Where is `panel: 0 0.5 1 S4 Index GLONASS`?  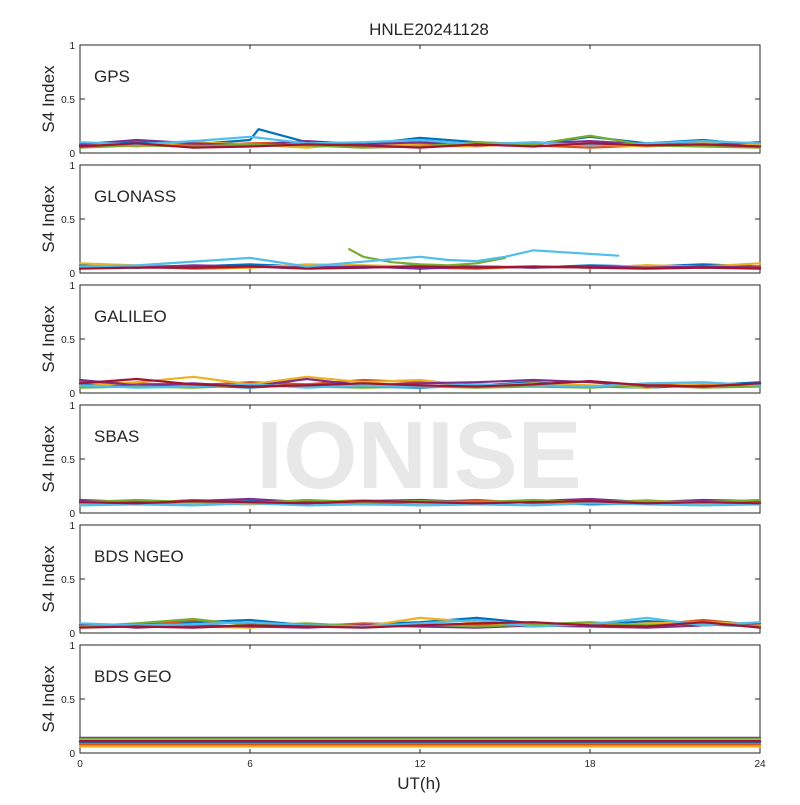 panel: 0 0.5 1 S4 Index GLONASS is located at coordinates (400, 220).